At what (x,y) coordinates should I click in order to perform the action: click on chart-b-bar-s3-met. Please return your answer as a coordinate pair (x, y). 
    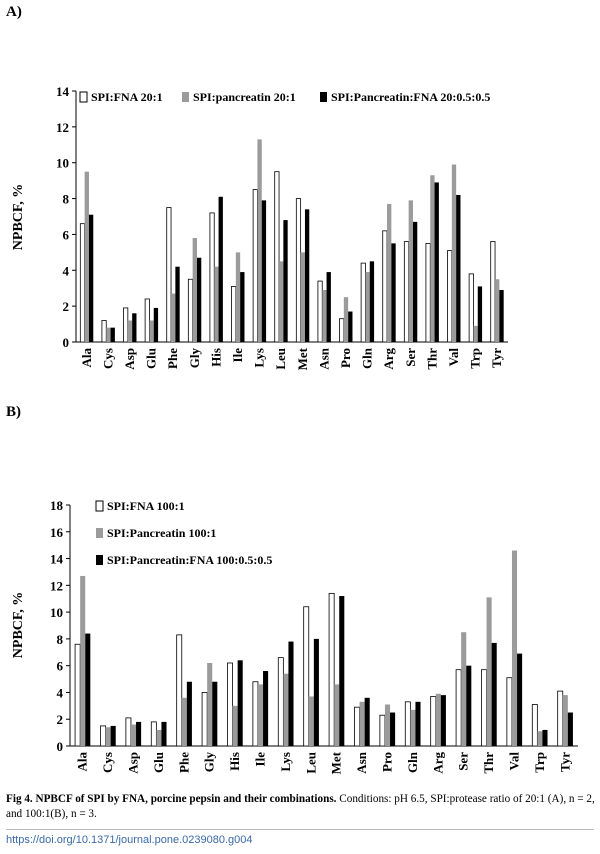
    Looking at the image, I should click on (342, 671).